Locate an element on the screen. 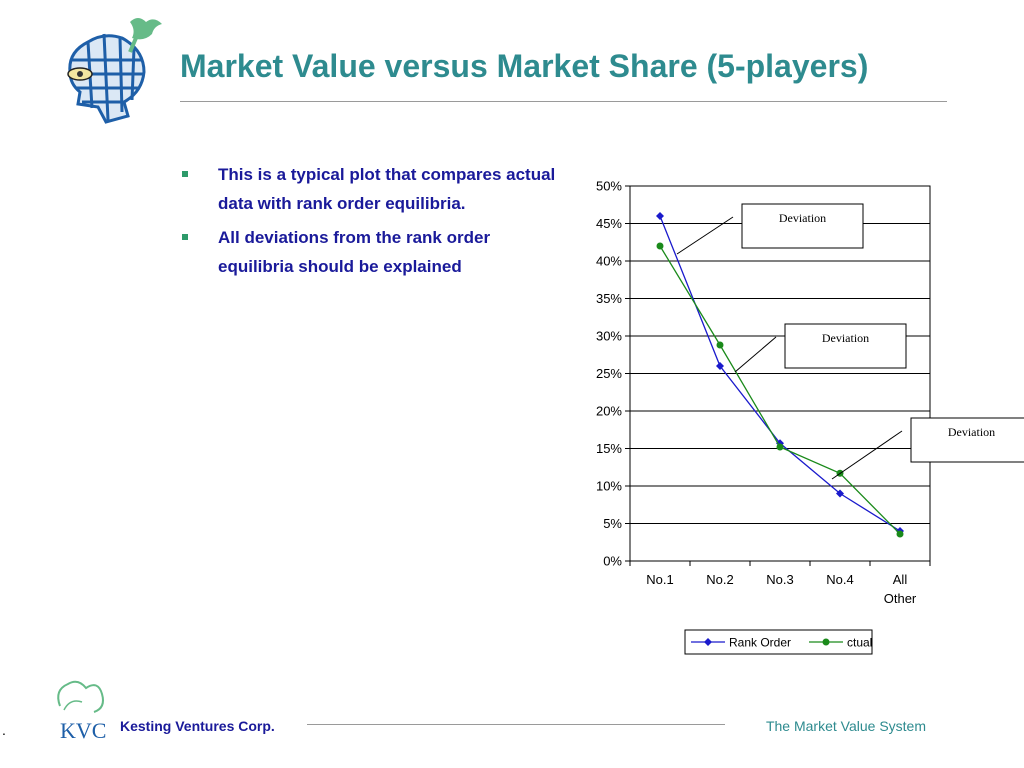  x-tick-label: No.4 is located at coordinates (839, 579).